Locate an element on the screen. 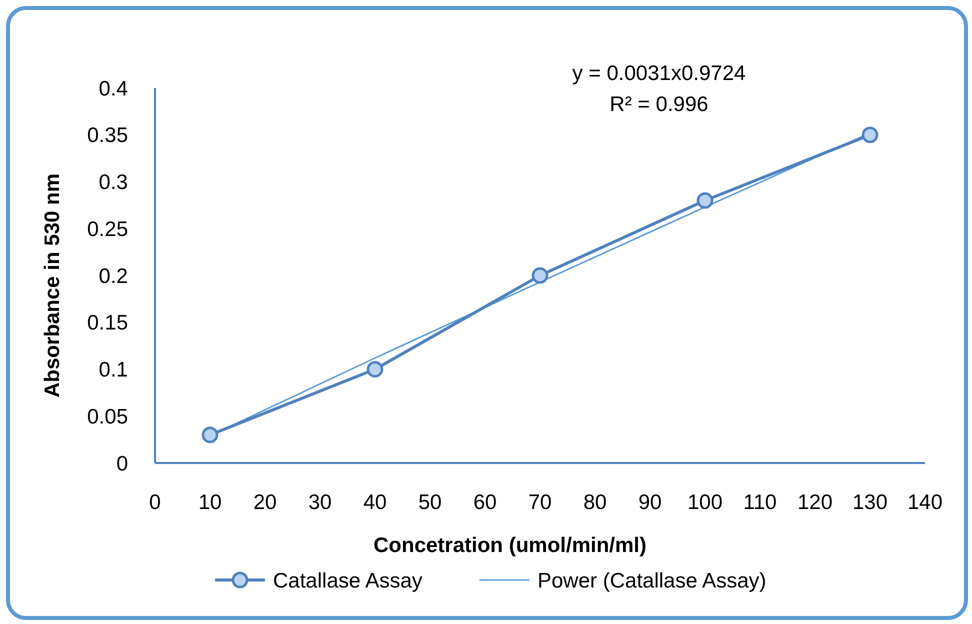 The image size is (972, 624). y-tick-label: 0.15 is located at coordinates (107, 323).